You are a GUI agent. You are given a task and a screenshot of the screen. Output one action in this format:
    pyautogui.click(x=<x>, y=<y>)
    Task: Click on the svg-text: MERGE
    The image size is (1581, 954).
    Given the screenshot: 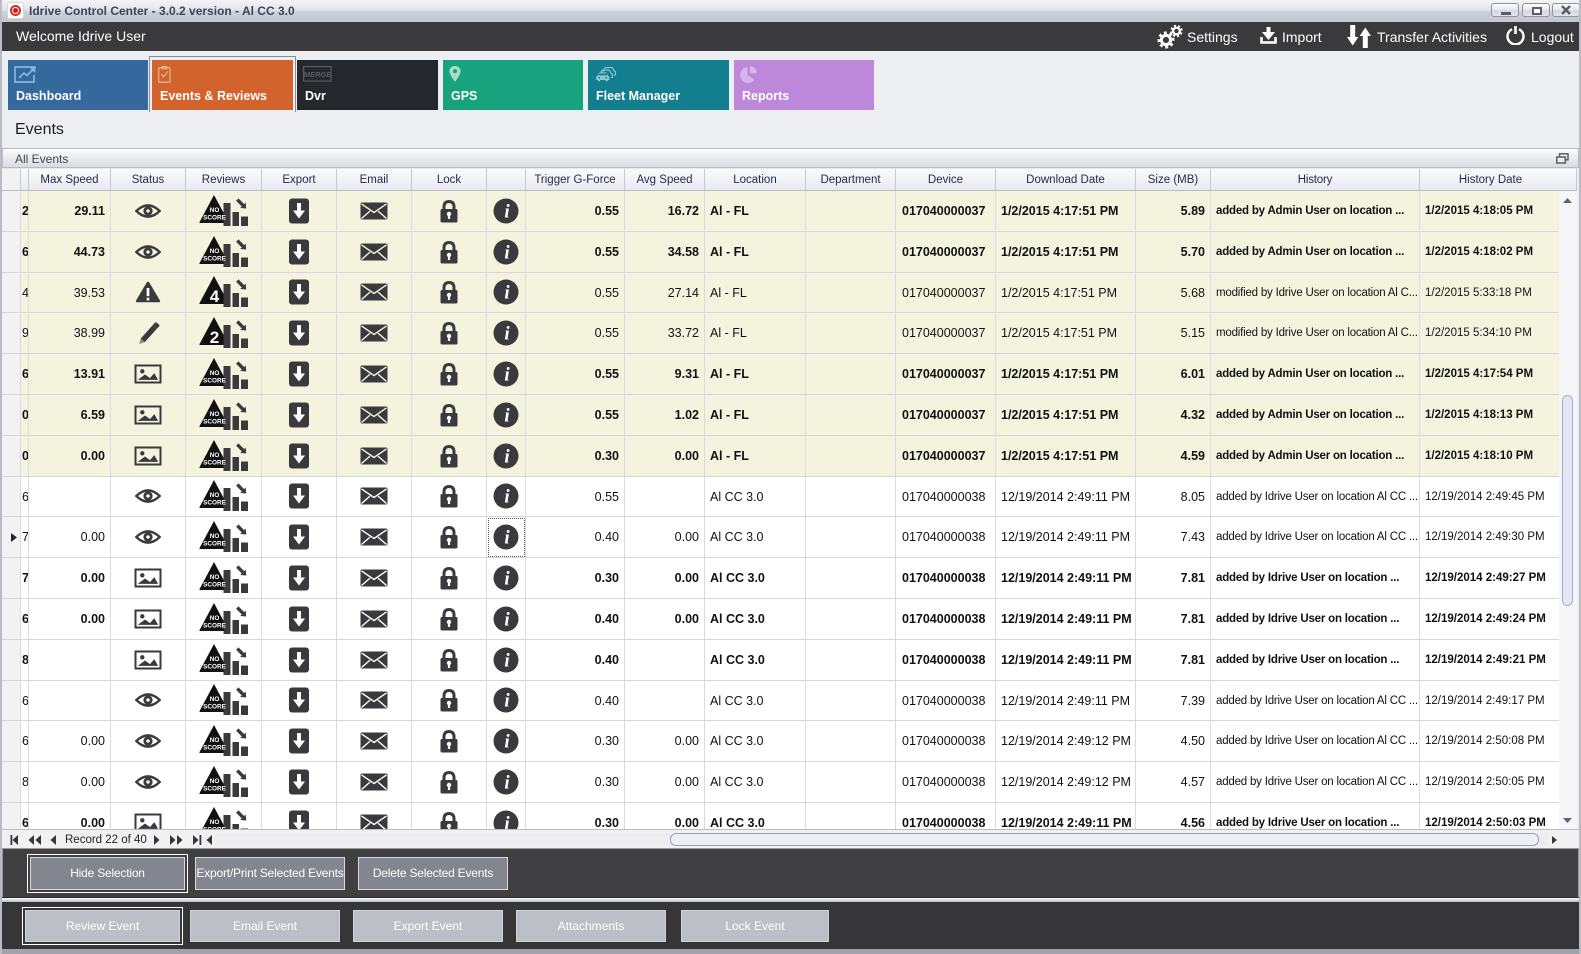 What is the action you would take?
    pyautogui.click(x=318, y=74)
    